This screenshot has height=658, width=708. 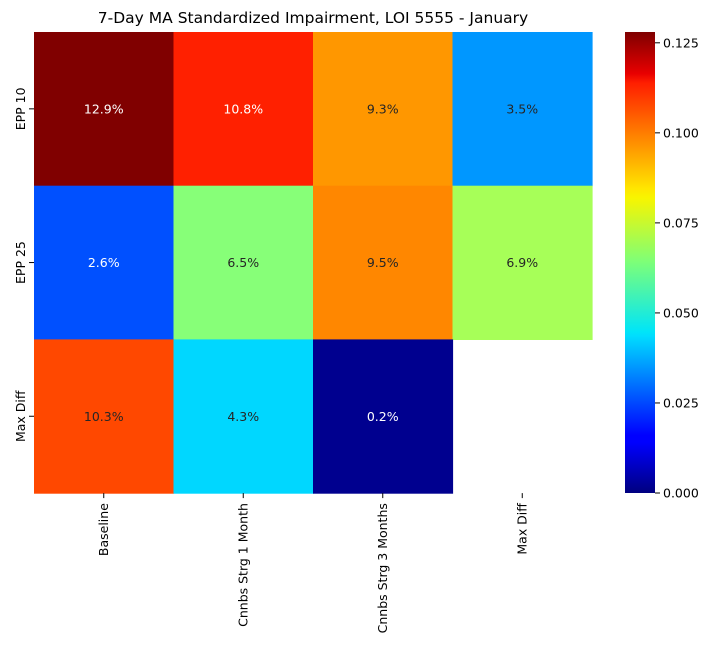 I want to click on cell-annotation-r2-c2: 0.2%, so click(x=383, y=416).